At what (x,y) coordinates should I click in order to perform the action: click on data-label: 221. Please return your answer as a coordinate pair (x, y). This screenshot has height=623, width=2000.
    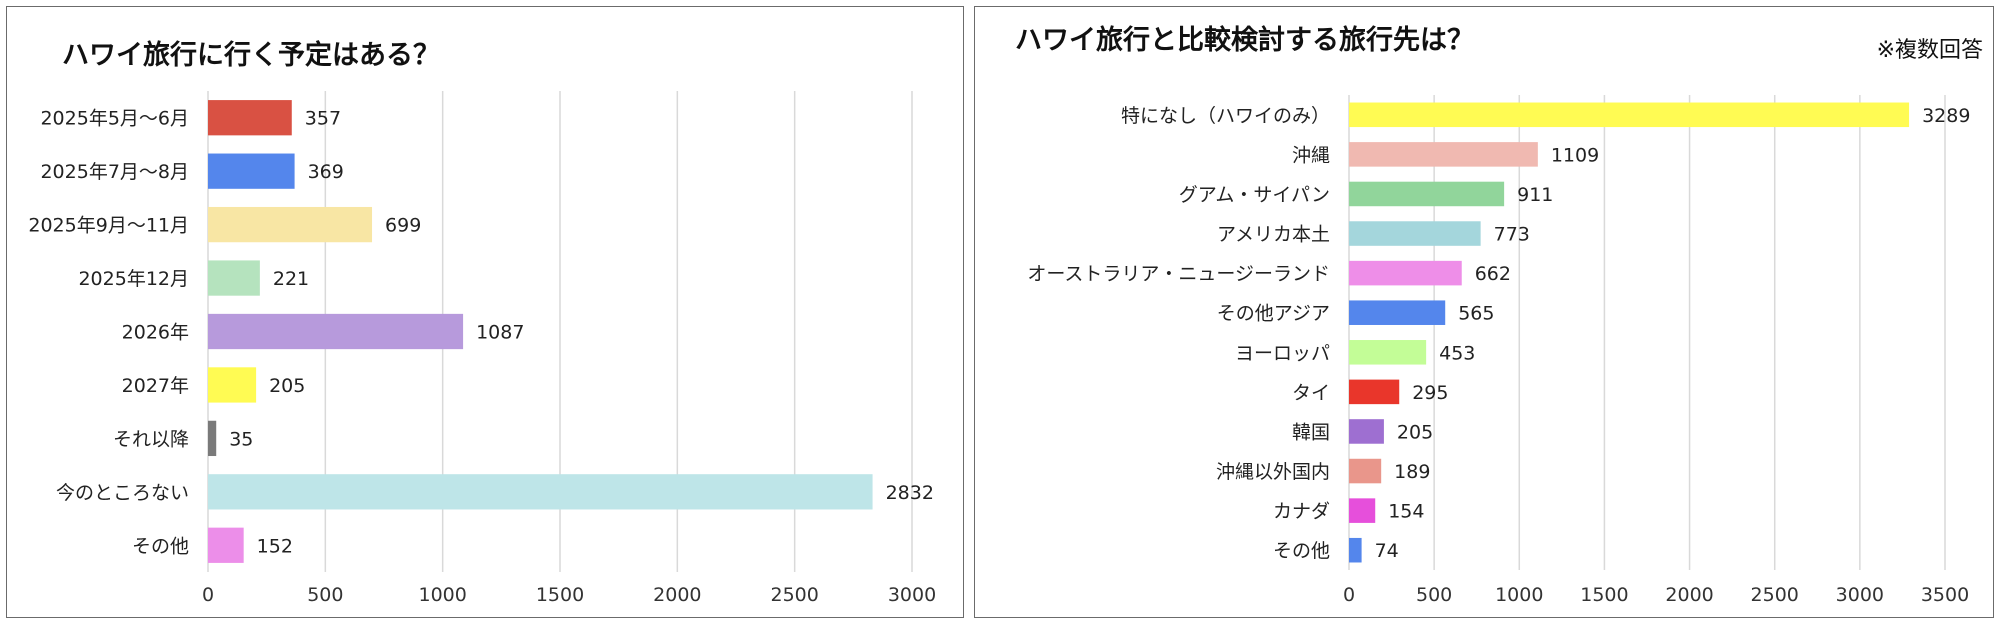
    Looking at the image, I should click on (291, 279).